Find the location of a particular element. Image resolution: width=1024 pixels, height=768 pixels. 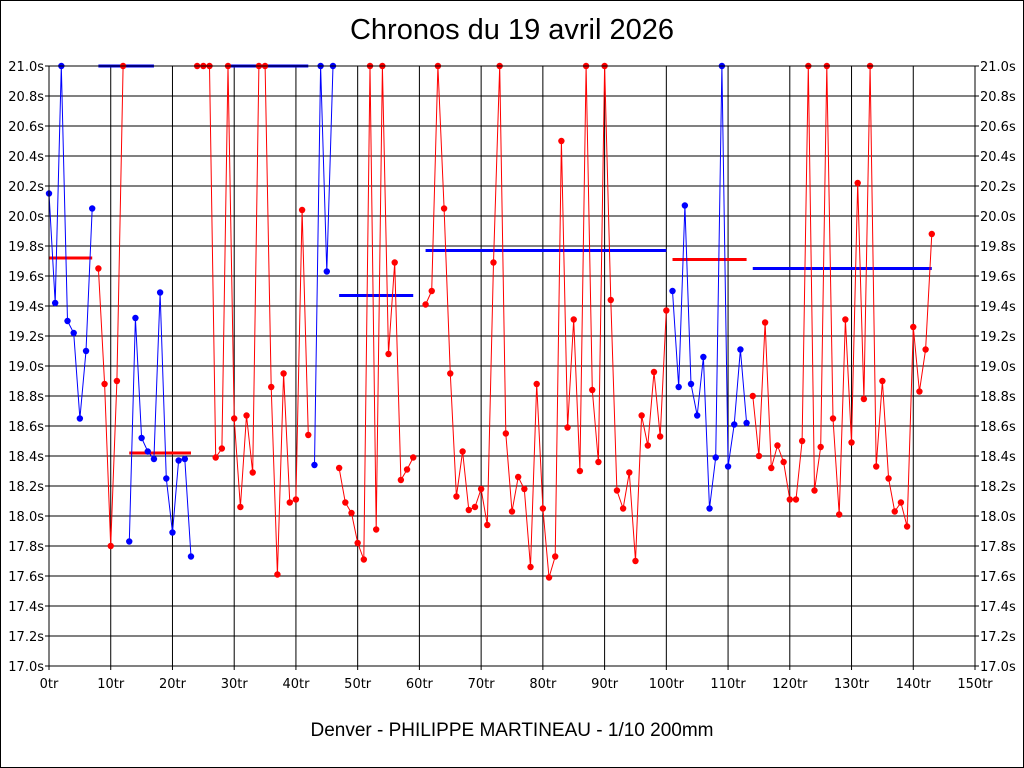

y-tick-label-right: 20.2s is located at coordinates (998, 187).